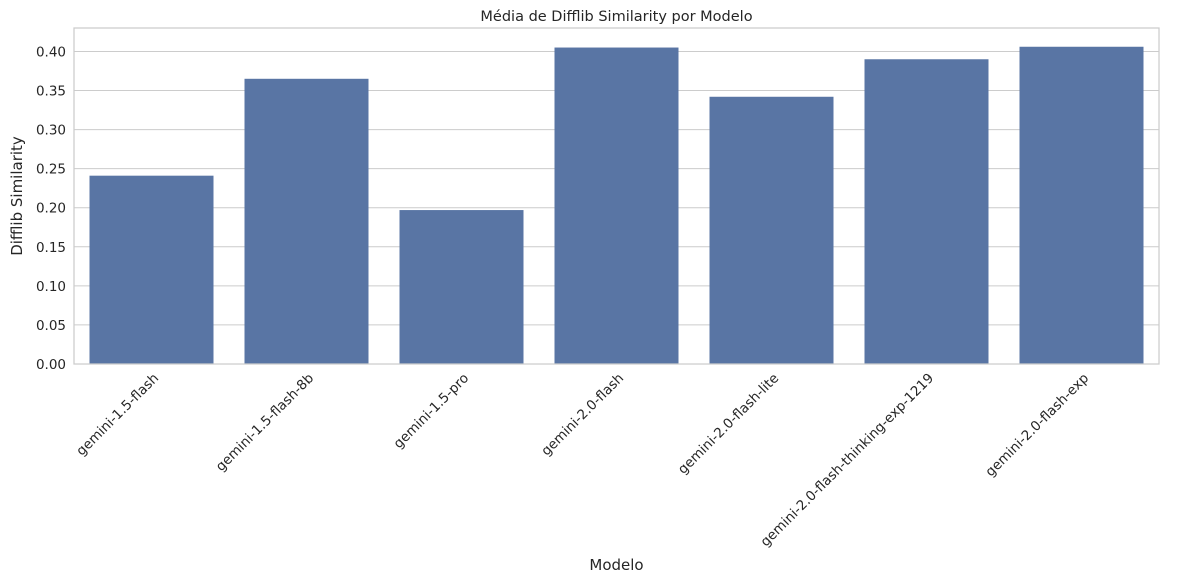  What do you see at coordinates (616, 17) in the screenshot?
I see `chart-title: Média de Difflib Similarity por Modelo` at bounding box center [616, 17].